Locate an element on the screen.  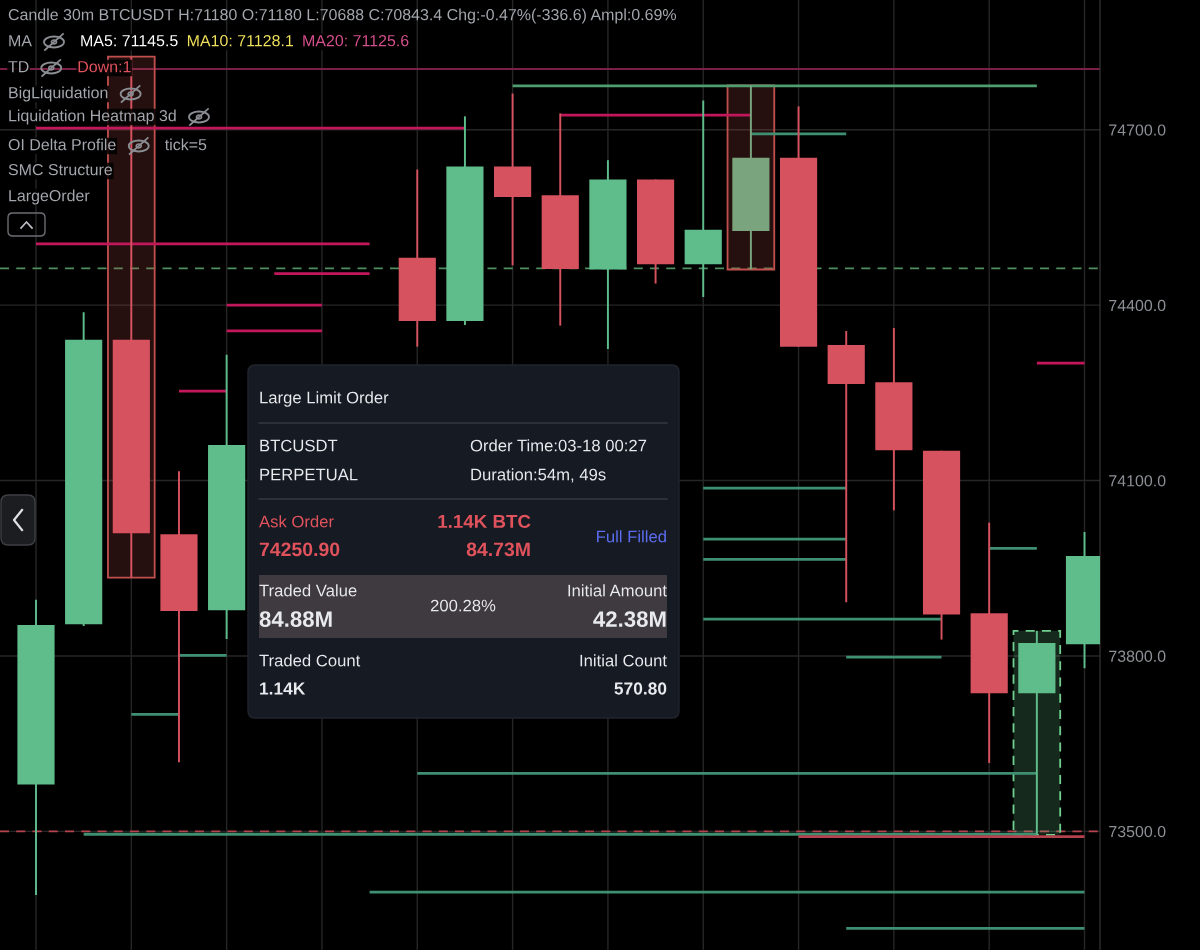
annotation: 74250.90 is located at coordinates (299, 549).